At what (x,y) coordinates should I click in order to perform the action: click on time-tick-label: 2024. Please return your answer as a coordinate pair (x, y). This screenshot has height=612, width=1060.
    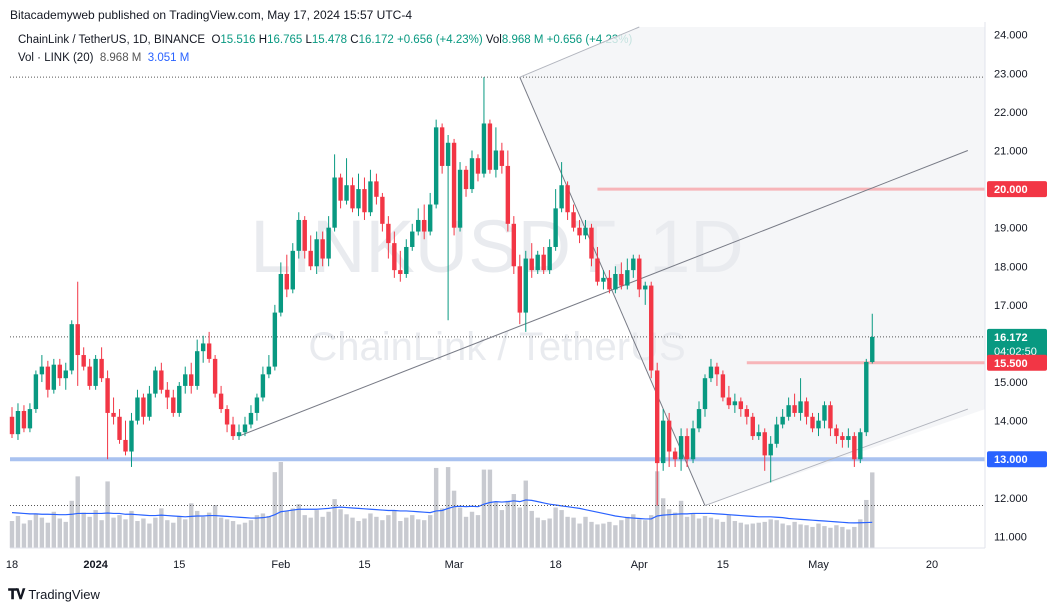
    Looking at the image, I should click on (95, 565).